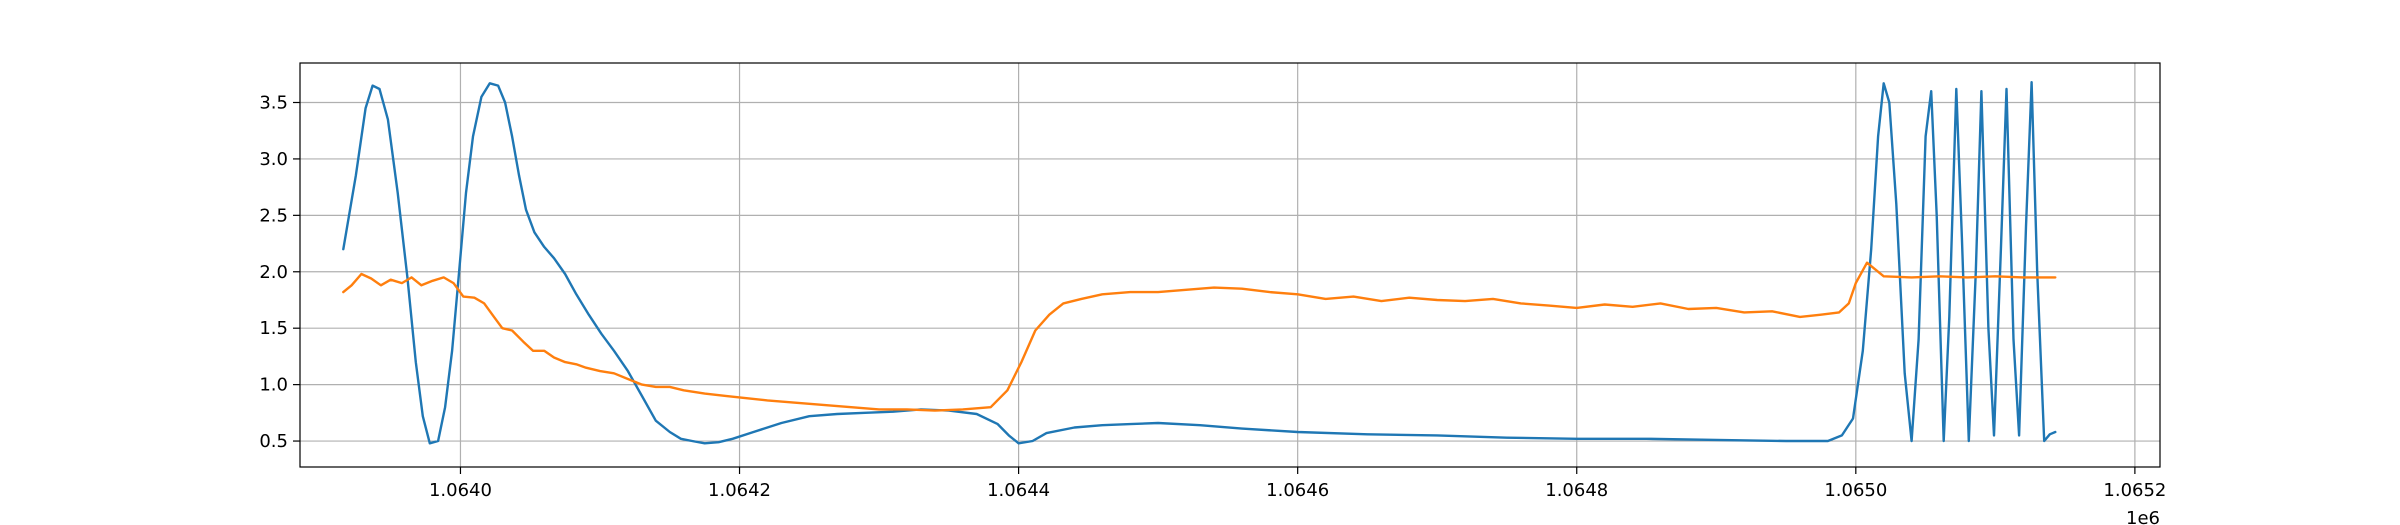 This screenshot has height=525, width=2400. Describe the element at coordinates (1297, 490) in the screenshot. I see `x-tick-label: 1.0646` at that location.